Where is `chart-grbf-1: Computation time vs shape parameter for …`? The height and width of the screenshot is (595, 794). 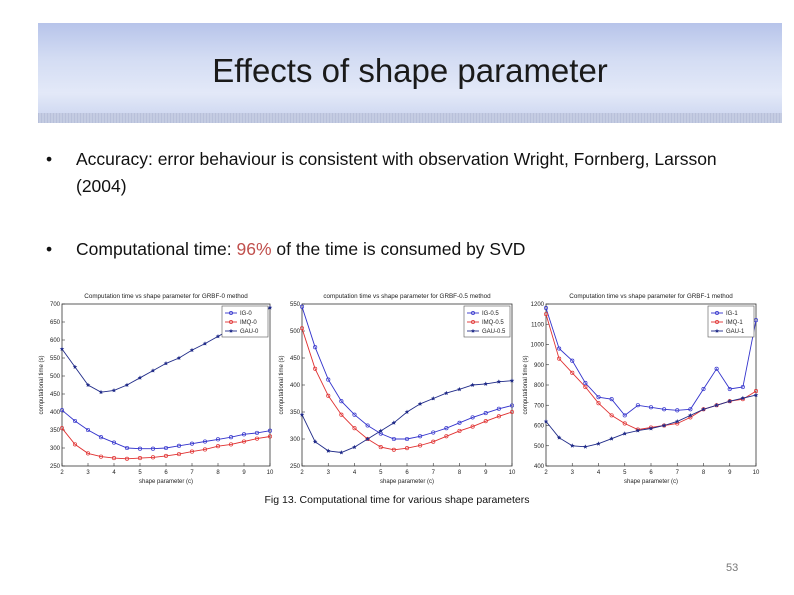 chart-grbf-1: Computation time vs shape parameter for … is located at coordinates (640, 390).